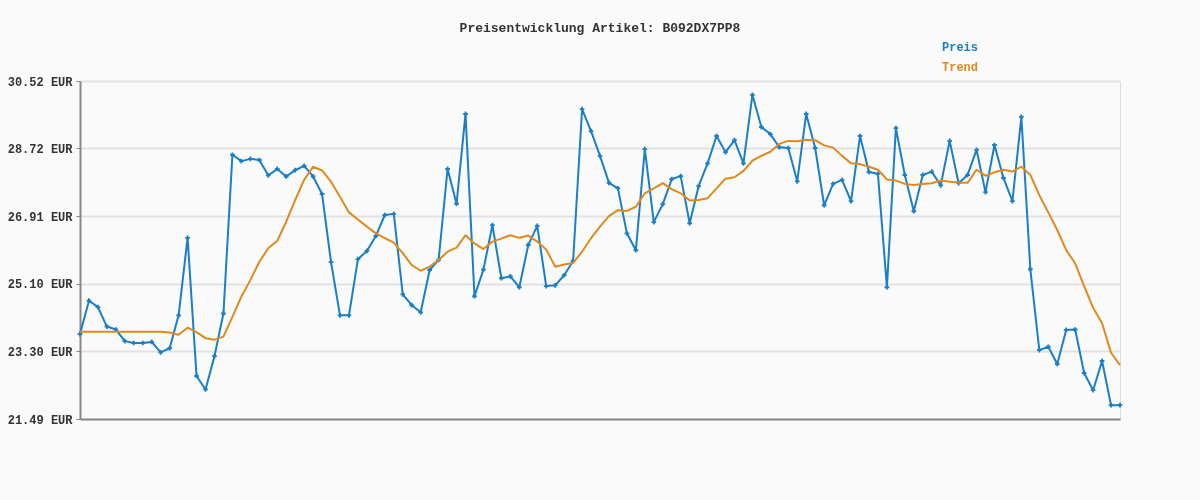 This screenshot has height=500, width=1200. I want to click on y-tick-label: 30.52 EUR, so click(40, 82).